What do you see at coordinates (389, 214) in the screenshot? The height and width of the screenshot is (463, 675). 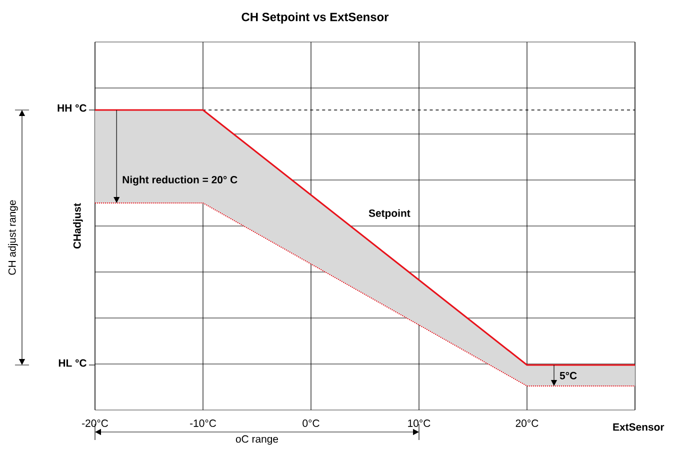 I see `series-label: Setpoint` at bounding box center [389, 214].